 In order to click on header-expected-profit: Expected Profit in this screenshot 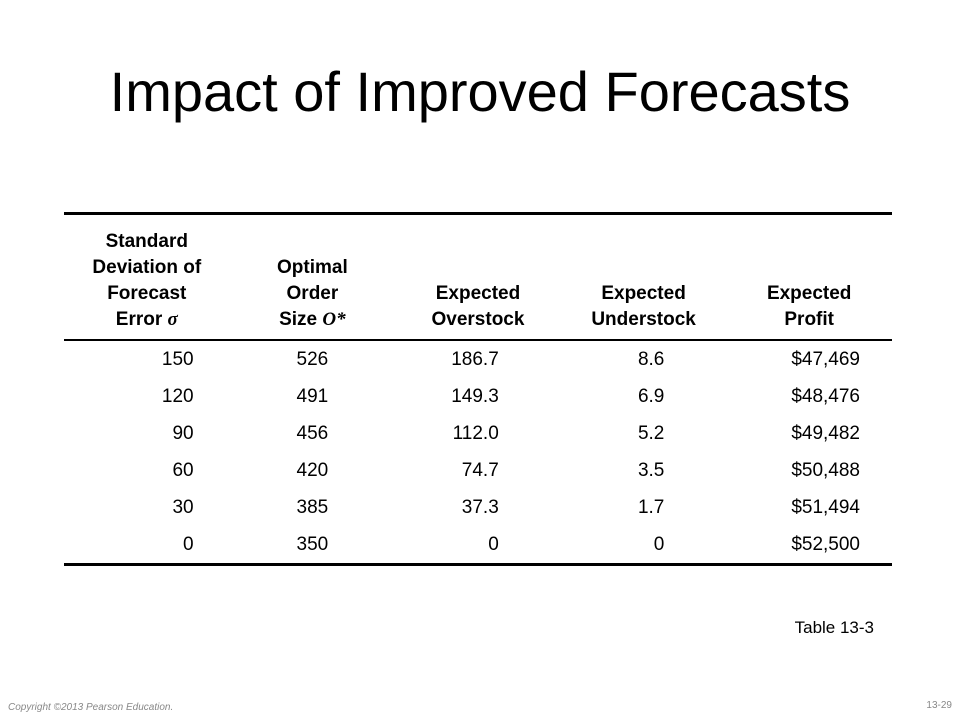, I will do `click(809, 306)`.